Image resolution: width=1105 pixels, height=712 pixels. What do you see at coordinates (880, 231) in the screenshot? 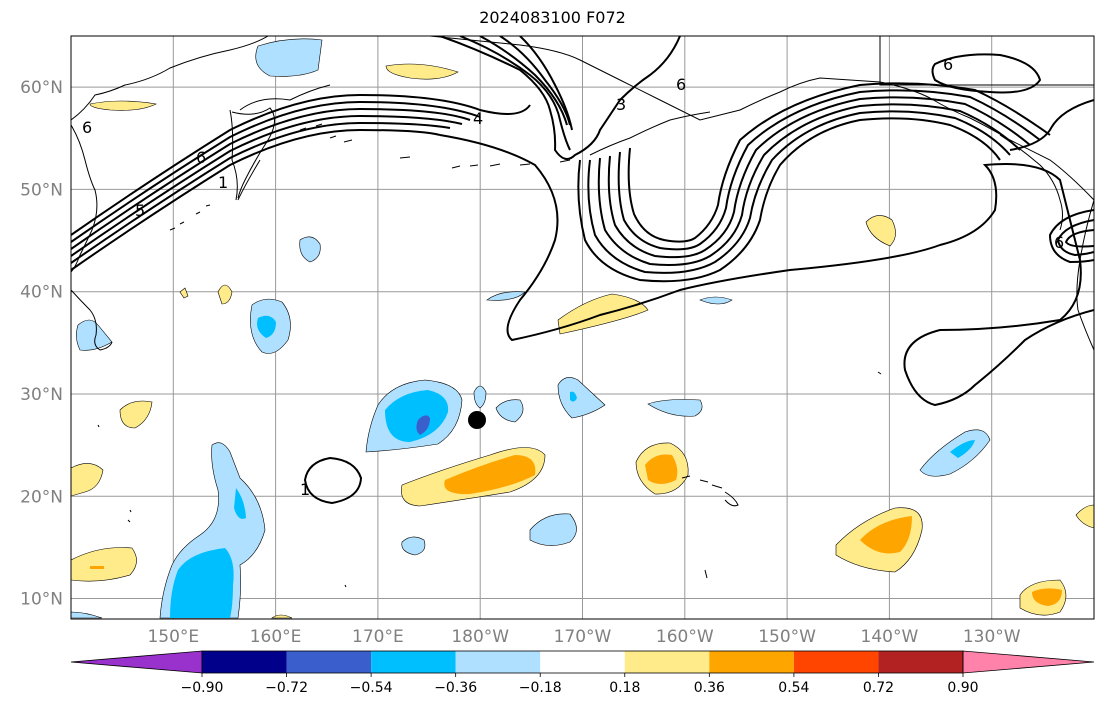
I see `pos-anomaly-44n-139w` at bounding box center [880, 231].